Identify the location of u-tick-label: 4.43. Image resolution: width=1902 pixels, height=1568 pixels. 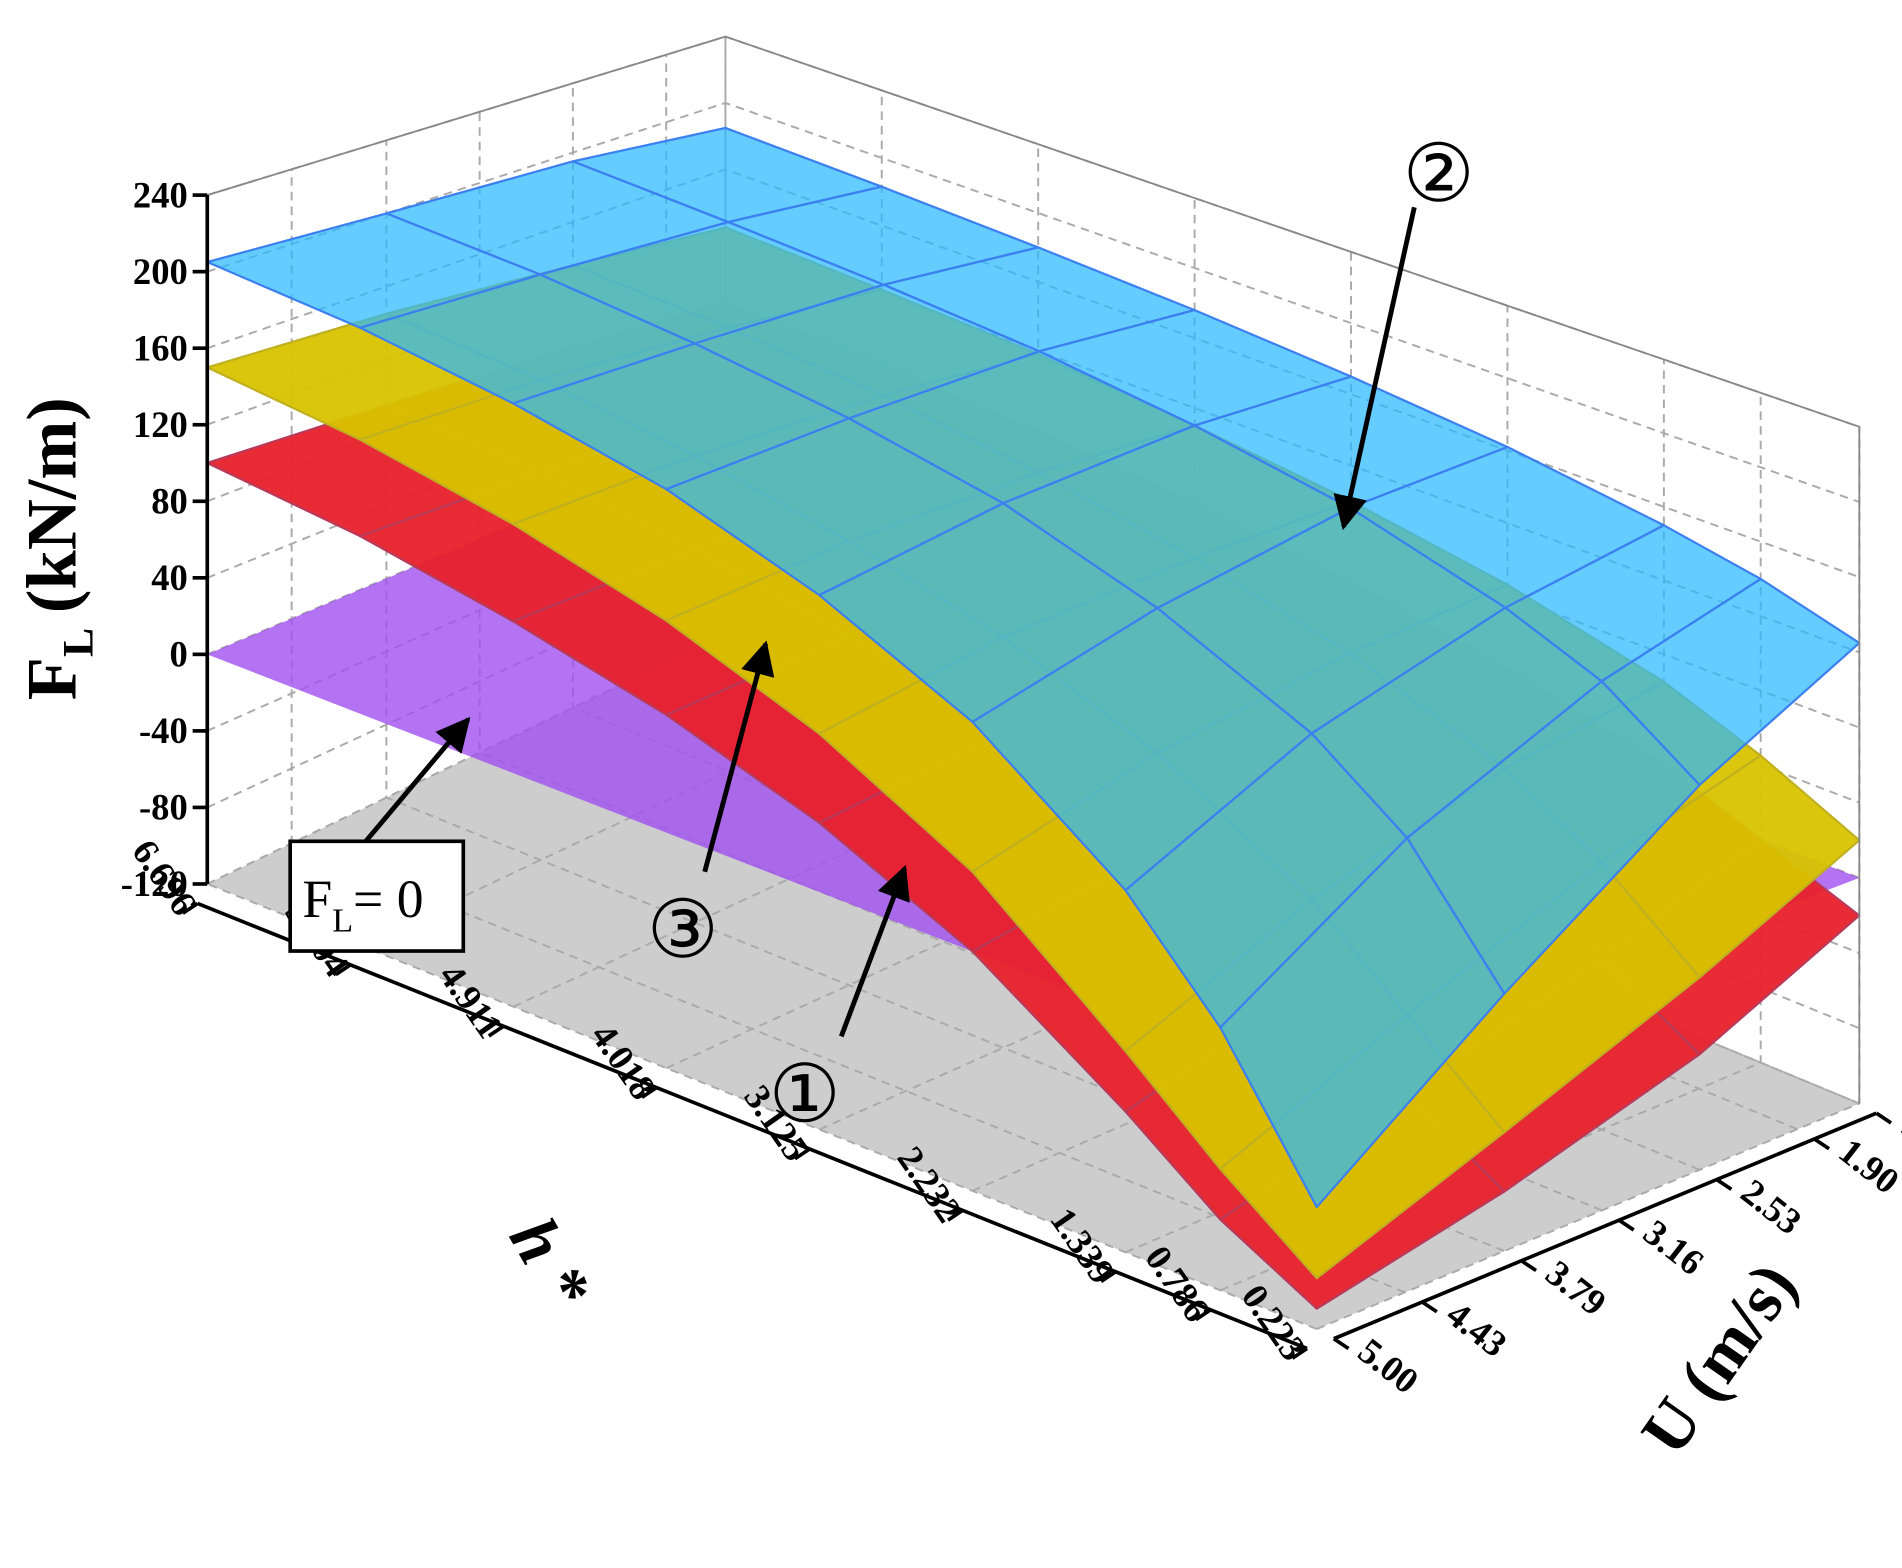
(1477, 1329).